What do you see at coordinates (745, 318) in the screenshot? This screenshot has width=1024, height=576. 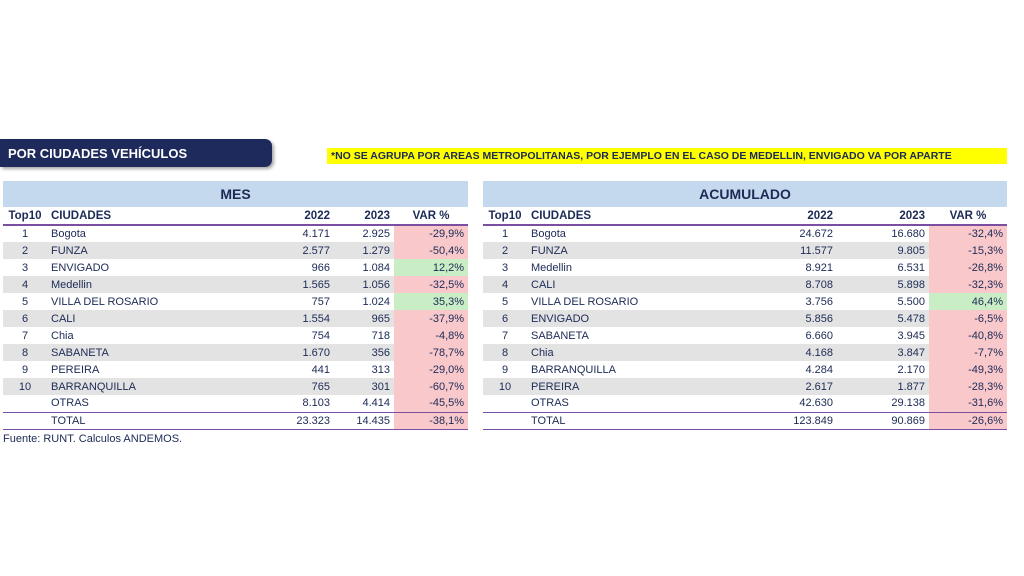 I see `table-row: 6 ENVIGADO 5.856 5.478 -6,5%` at bounding box center [745, 318].